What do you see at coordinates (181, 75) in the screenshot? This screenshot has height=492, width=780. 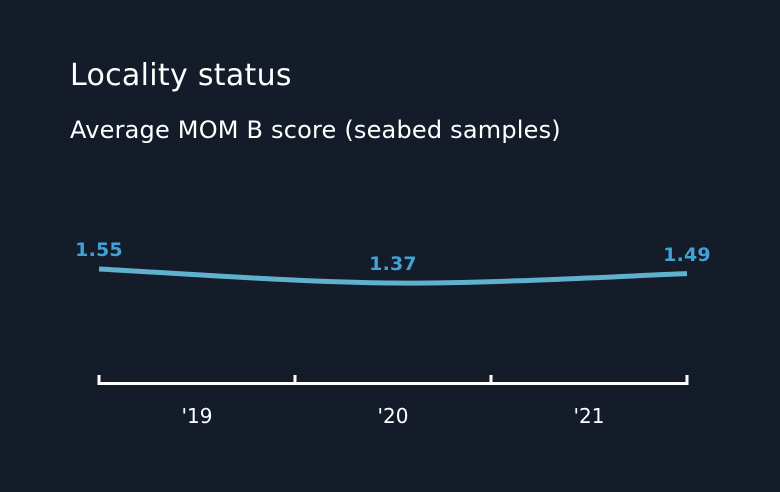 I see `chart-title: Locality status` at bounding box center [181, 75].